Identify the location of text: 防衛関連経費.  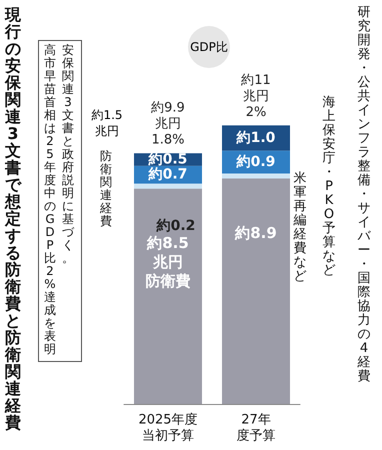
(106, 188).